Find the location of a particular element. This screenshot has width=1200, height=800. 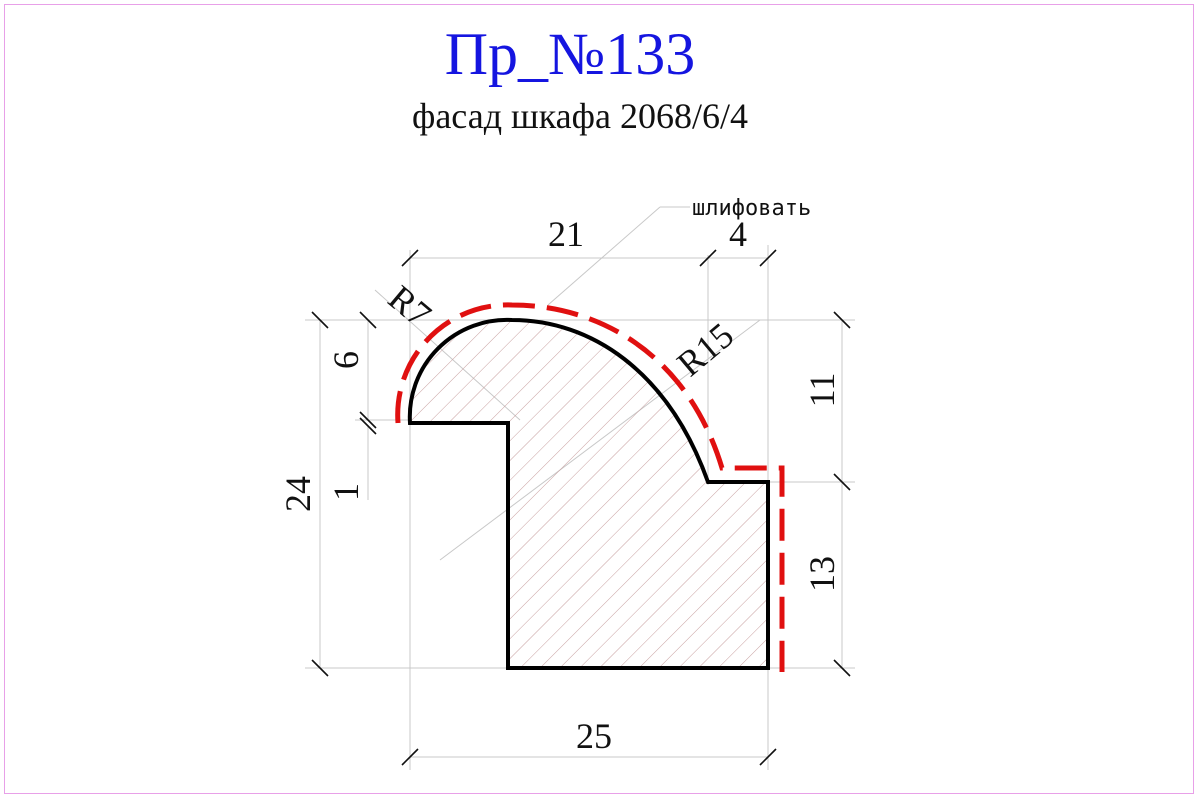

dim-right-upper: 11 is located at coordinates (822, 390).